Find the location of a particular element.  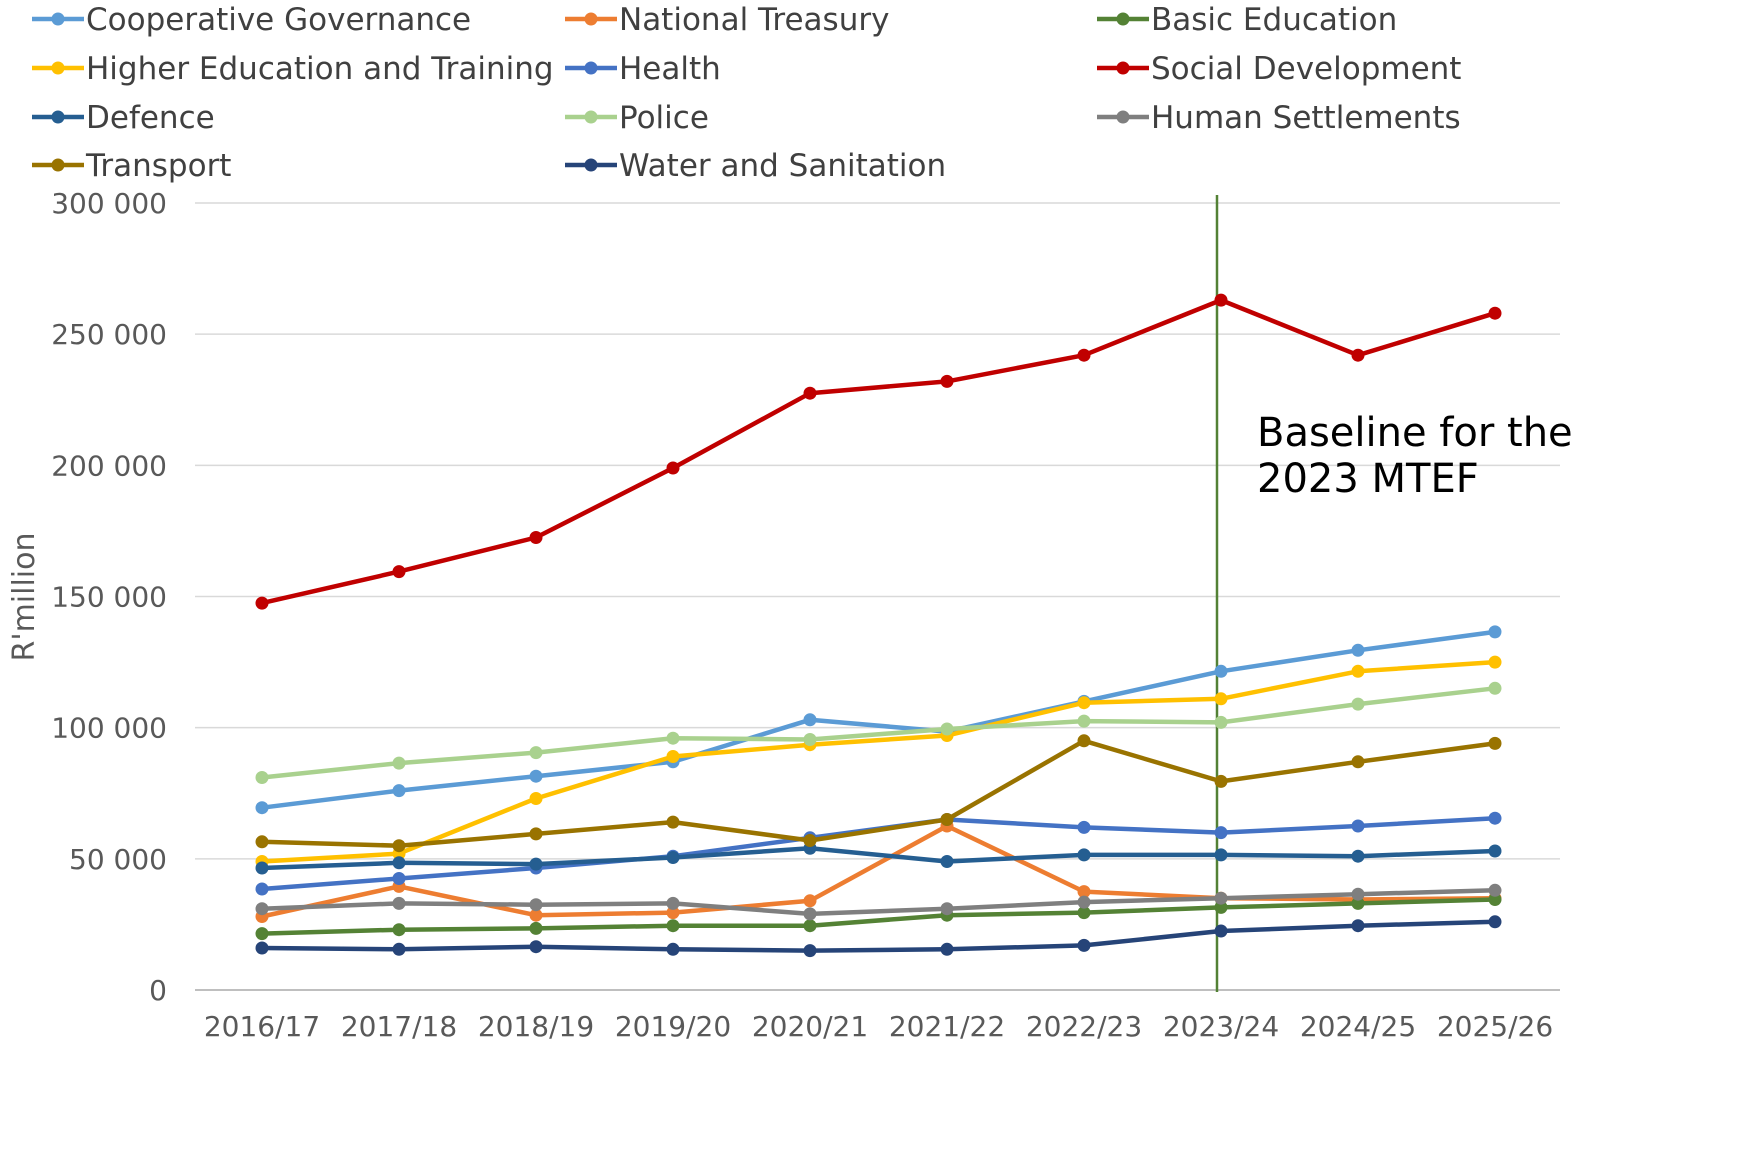

legend-label: Social Development is located at coordinates (1306, 69).